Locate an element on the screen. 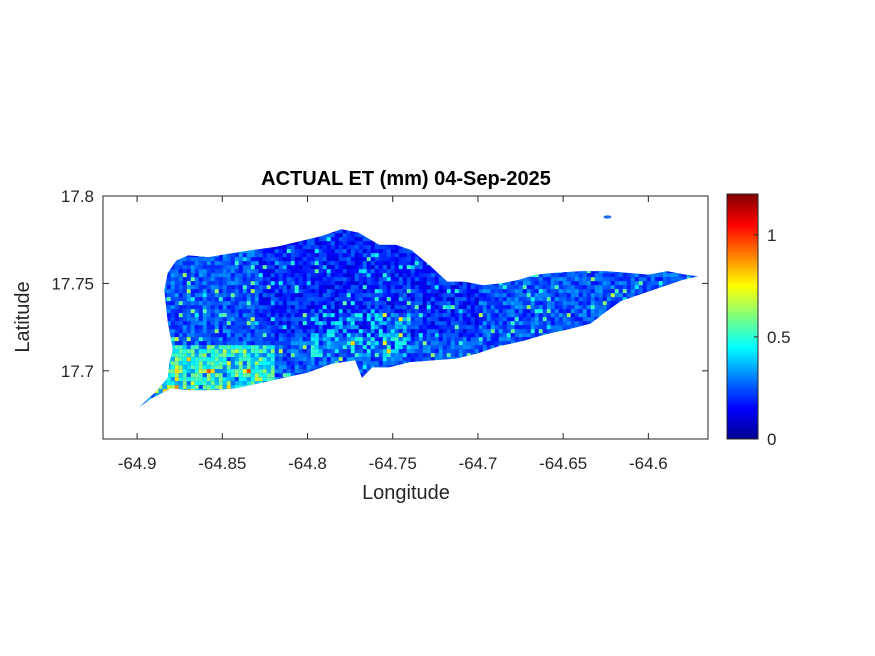  y-tick-label: 17.75 is located at coordinates (72, 283).